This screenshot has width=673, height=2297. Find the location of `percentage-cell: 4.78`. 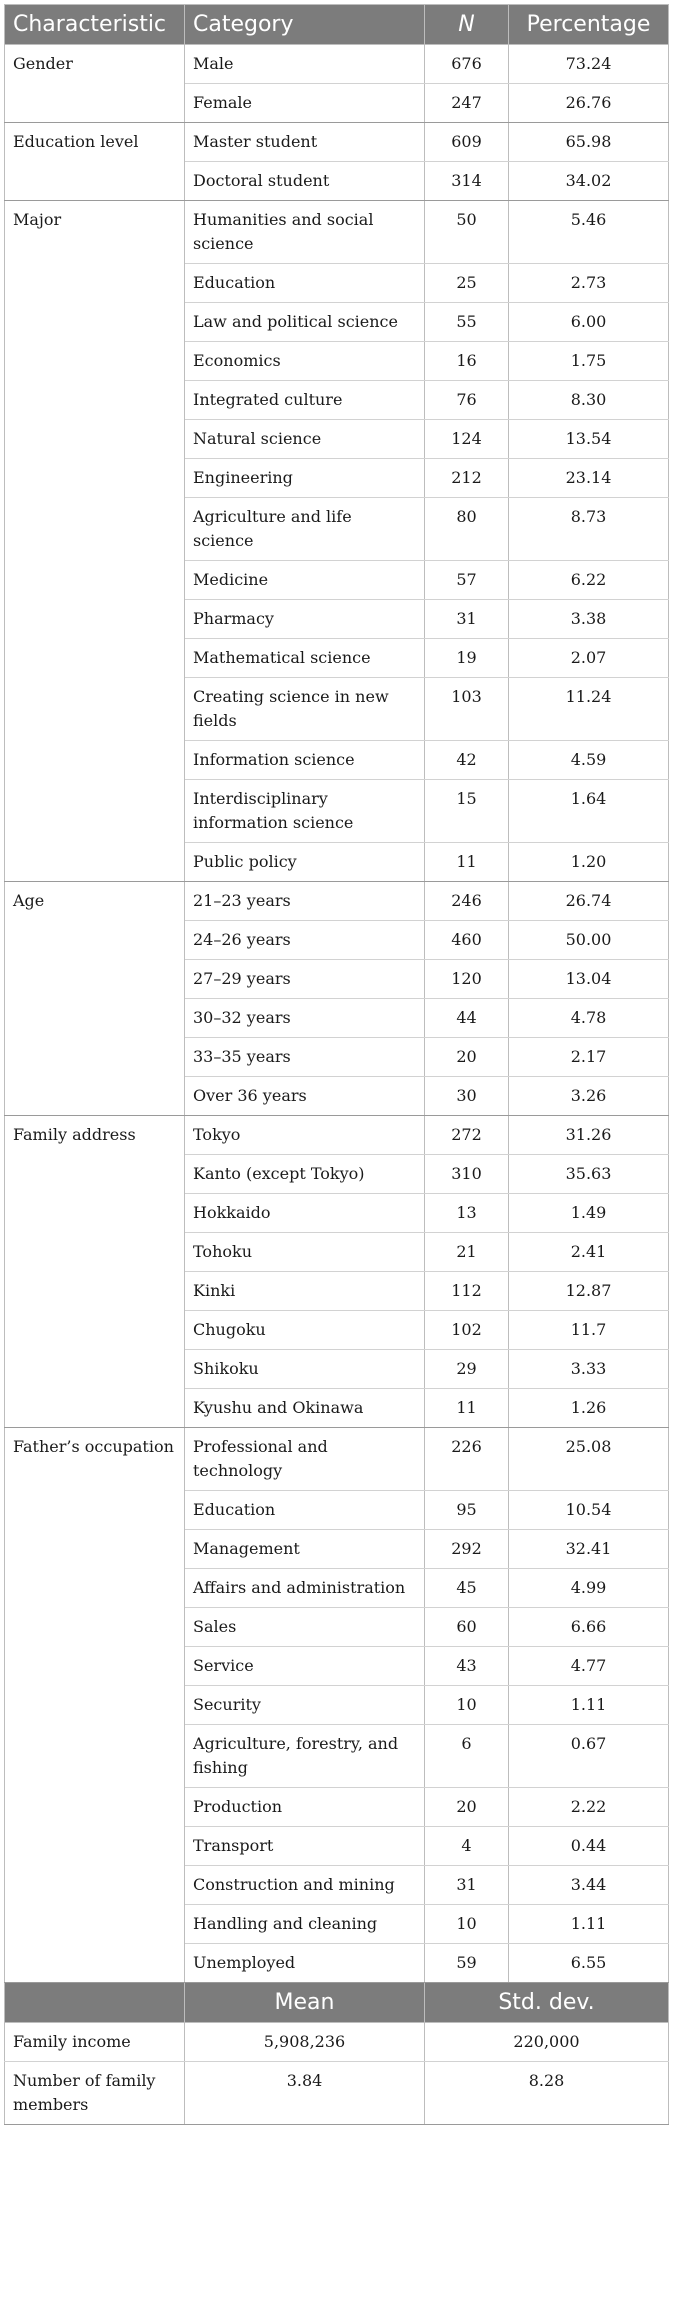

percentage-cell: 4.78 is located at coordinates (588, 1018).